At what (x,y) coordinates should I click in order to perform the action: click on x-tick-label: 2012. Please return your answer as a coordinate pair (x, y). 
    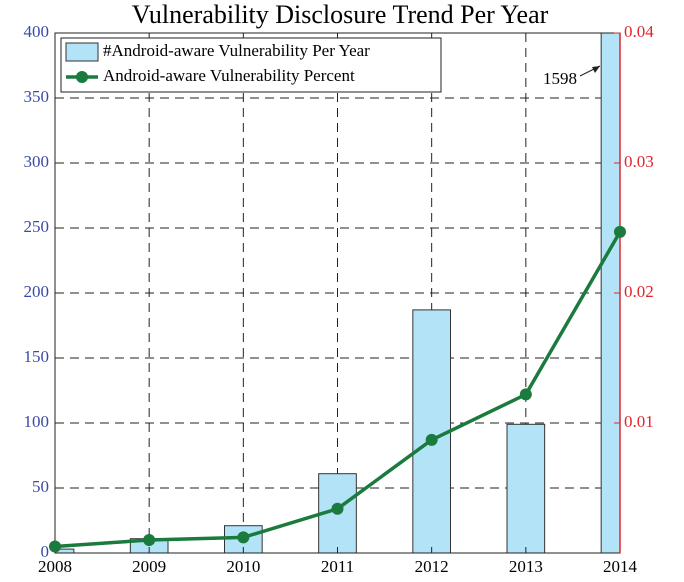
    Looking at the image, I should click on (432, 566).